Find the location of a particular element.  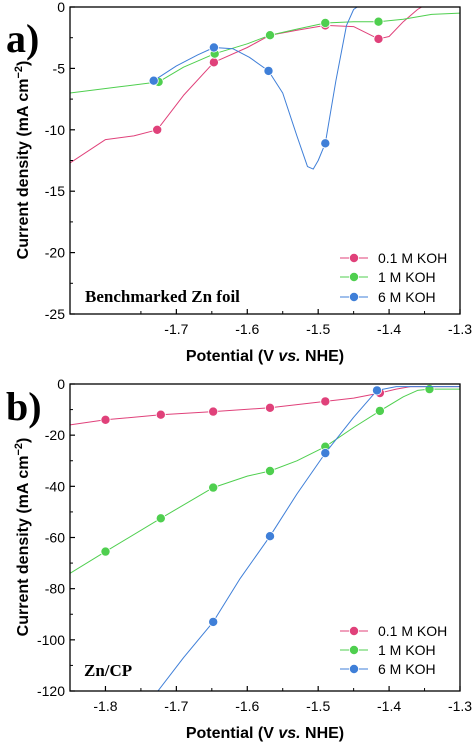

y-tick-label: -10 is located at coordinates (55, 130).